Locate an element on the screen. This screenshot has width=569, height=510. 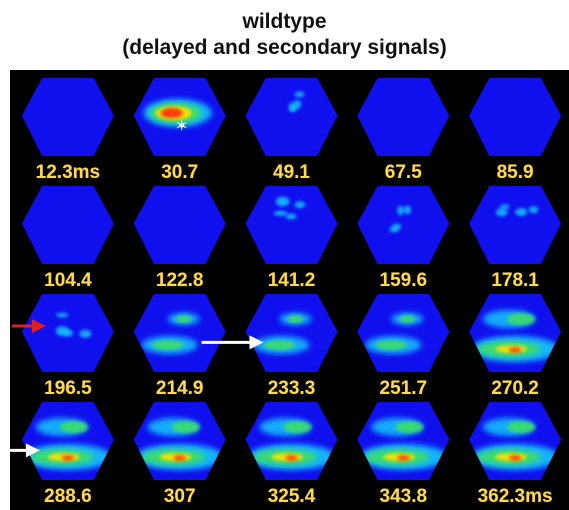
frame-3: 49.1 is located at coordinates (291, 130).